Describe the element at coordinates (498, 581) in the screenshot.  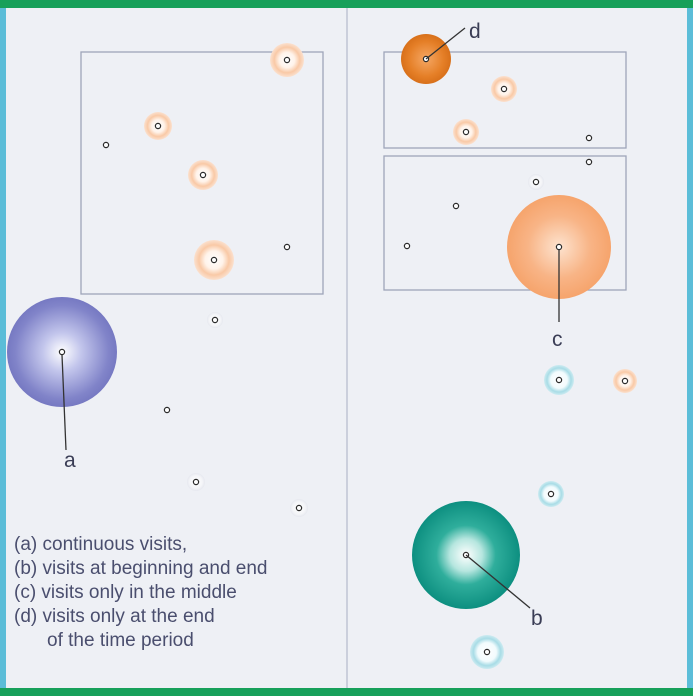
I see `callout-line-b` at that location.